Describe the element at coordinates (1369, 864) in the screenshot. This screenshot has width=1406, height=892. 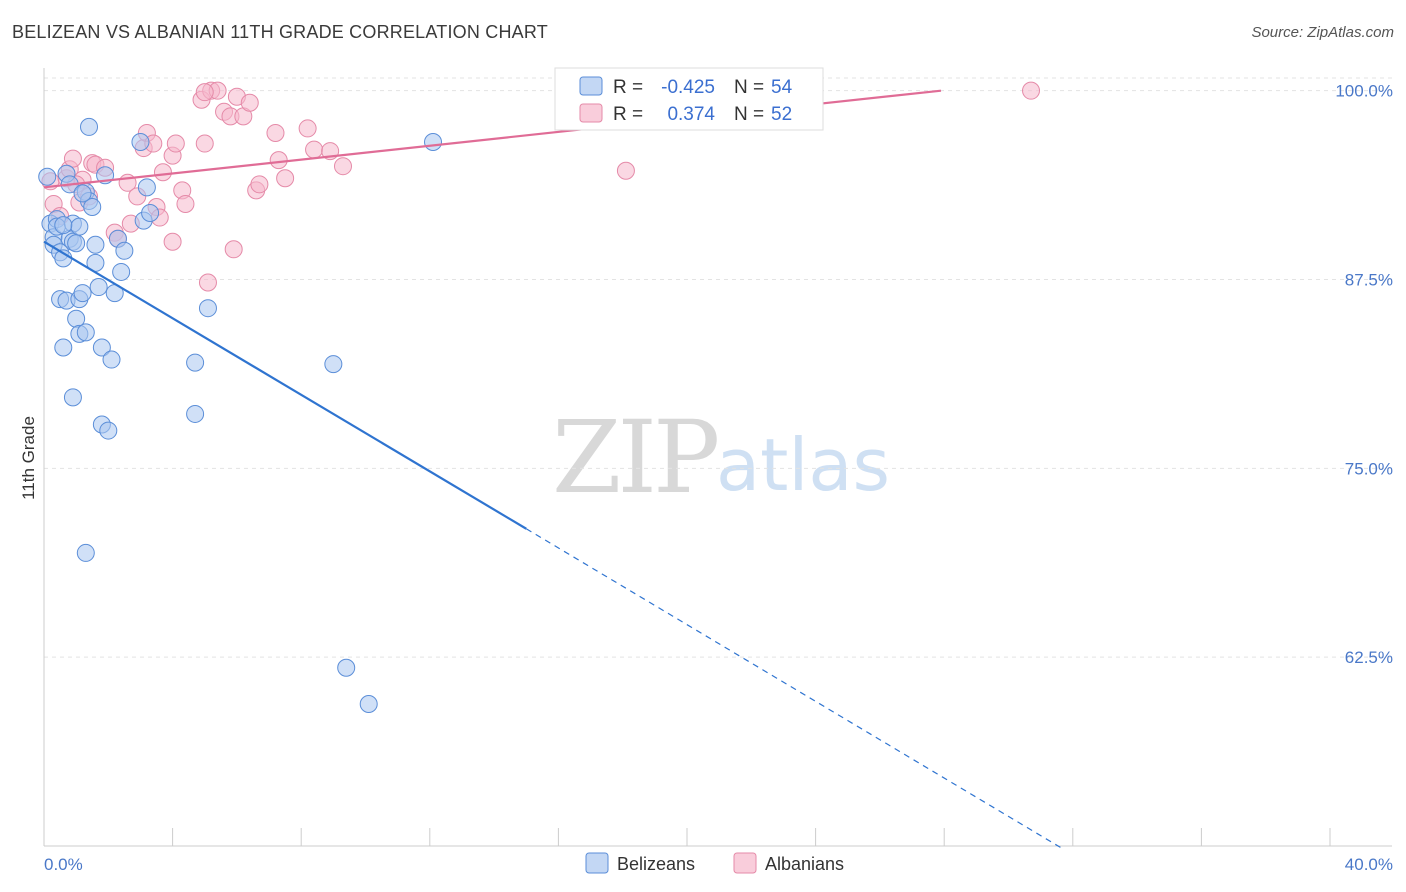
I see `x-tick-label-max: 40.0%` at that location.